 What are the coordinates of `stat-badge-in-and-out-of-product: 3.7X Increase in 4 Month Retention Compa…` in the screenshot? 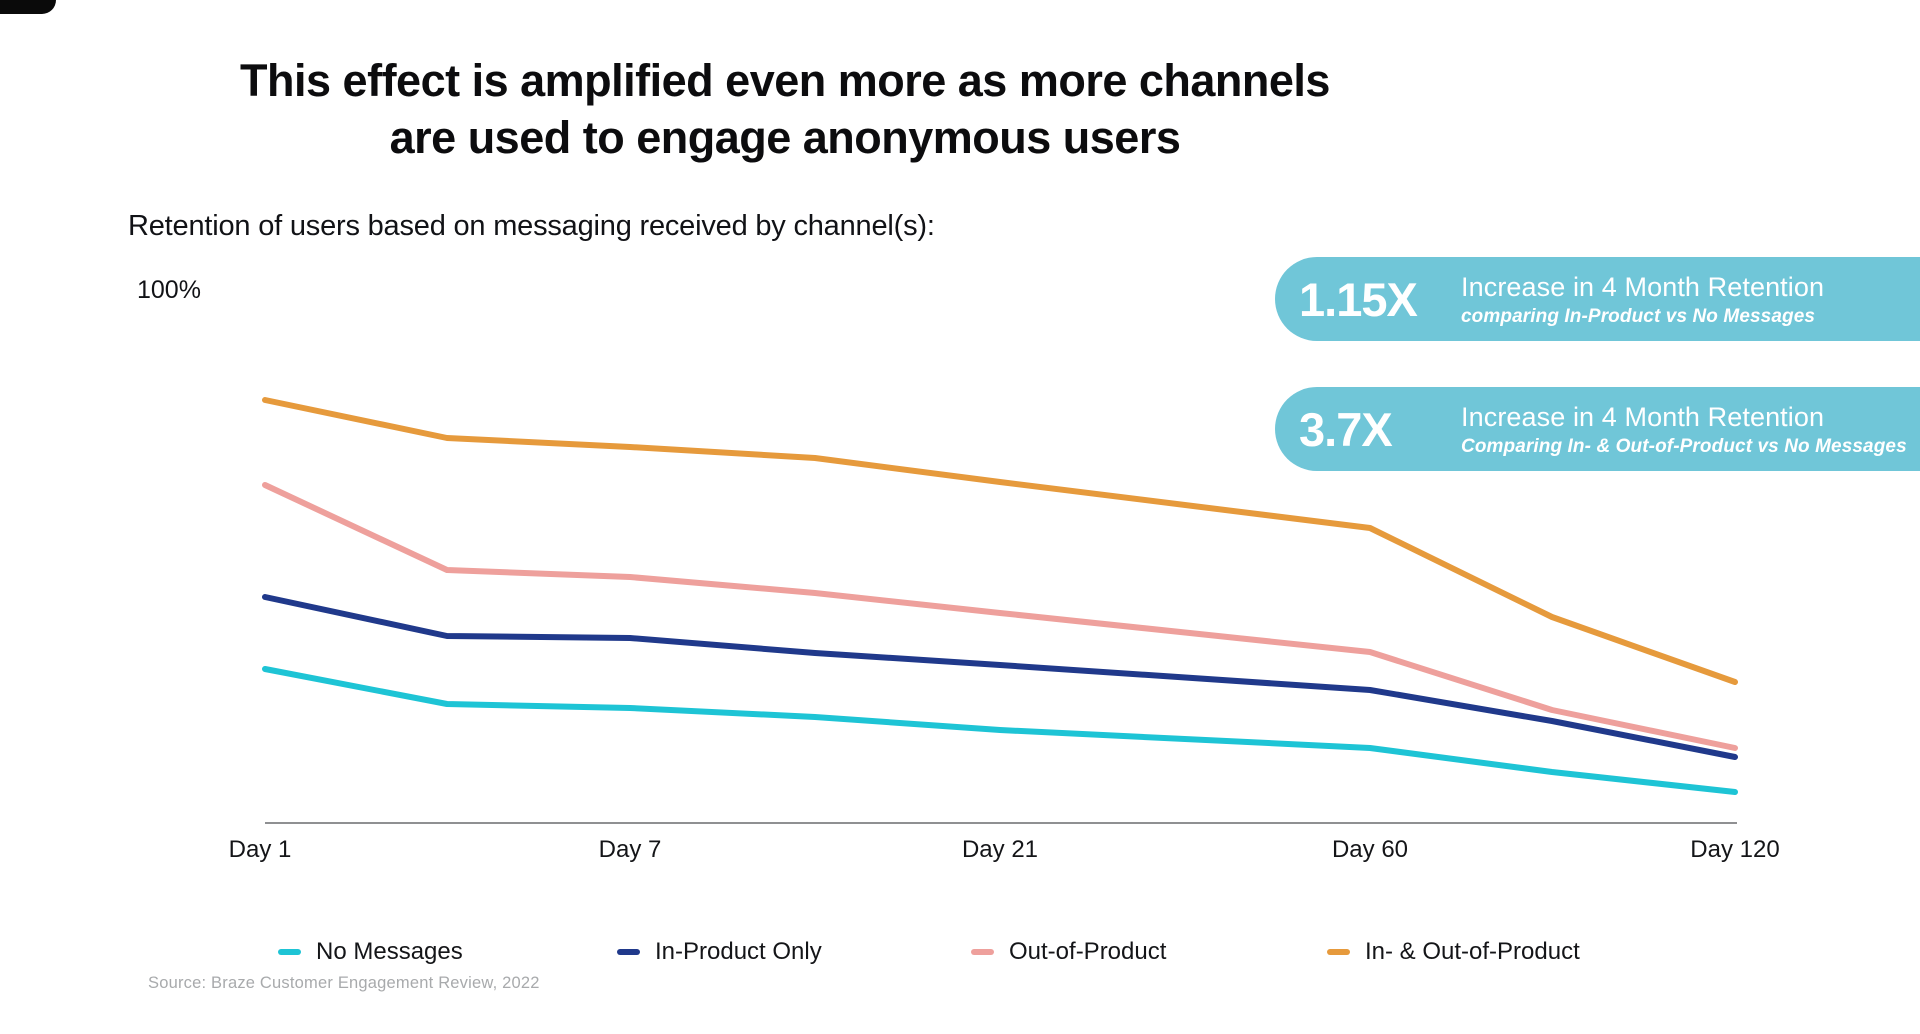 It's located at (1597, 429).